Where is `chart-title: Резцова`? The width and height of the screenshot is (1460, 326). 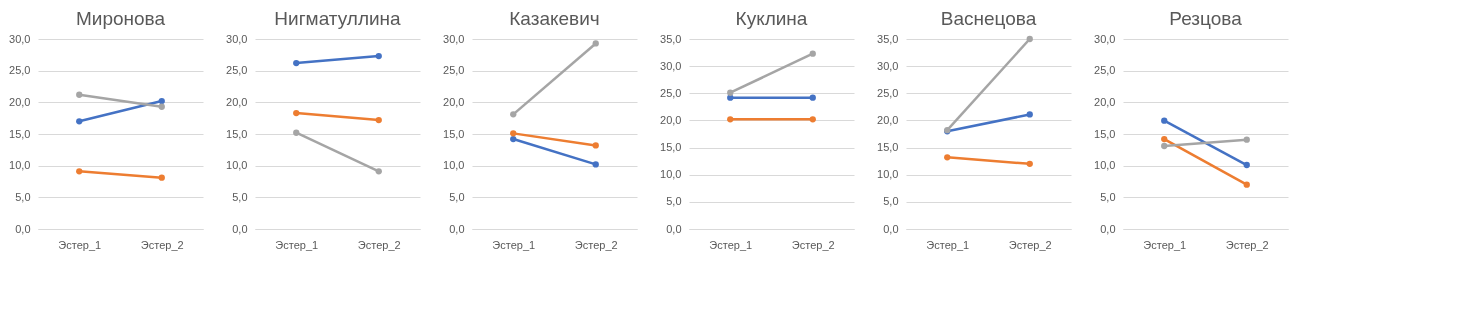
chart-title: Резцова is located at coordinates (1206, 18).